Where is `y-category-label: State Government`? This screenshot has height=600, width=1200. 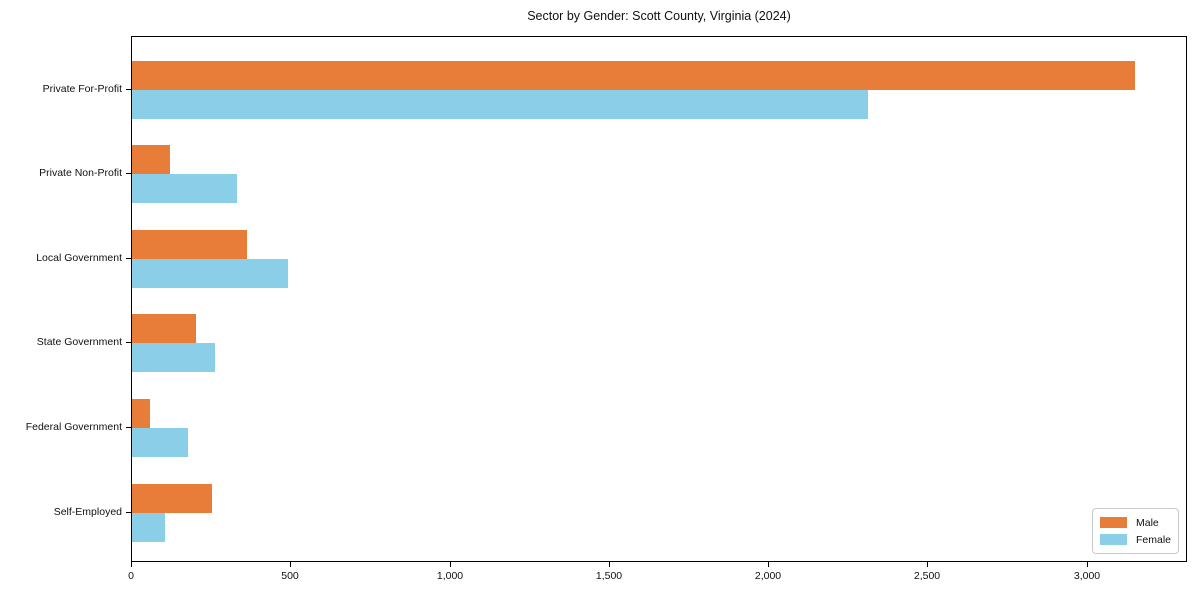 y-category-label: State Government is located at coordinates (79, 342).